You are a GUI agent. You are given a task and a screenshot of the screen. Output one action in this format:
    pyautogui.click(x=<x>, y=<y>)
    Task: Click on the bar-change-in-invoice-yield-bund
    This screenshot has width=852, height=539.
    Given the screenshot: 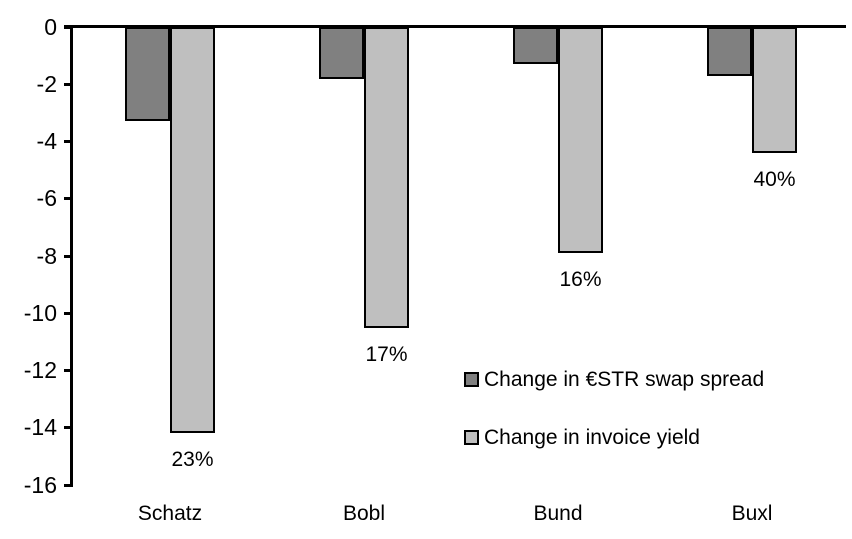 What is the action you would take?
    pyautogui.click(x=580, y=140)
    